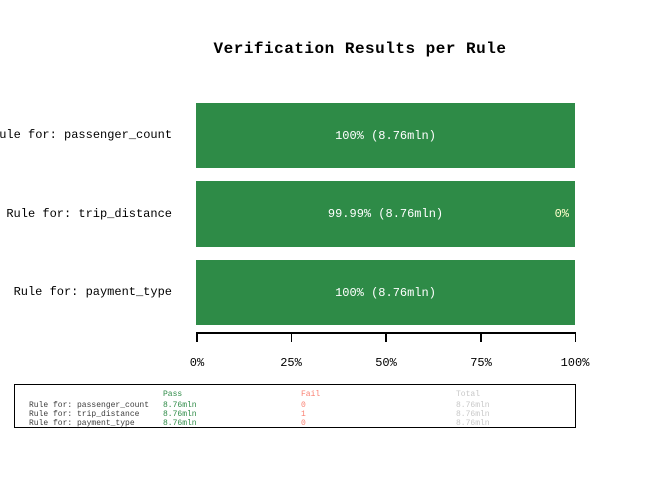 The height and width of the screenshot is (480, 672). What do you see at coordinates (360, 49) in the screenshot?
I see `chart-title: Verification Results per Rule` at bounding box center [360, 49].